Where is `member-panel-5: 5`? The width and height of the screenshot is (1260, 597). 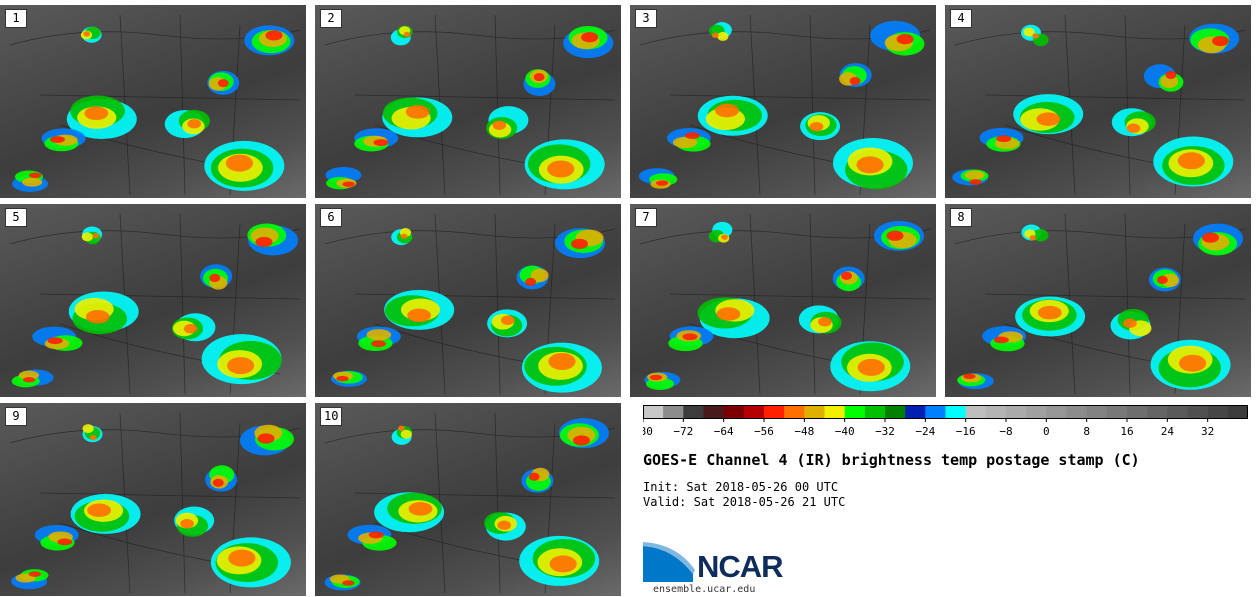
member-panel-5: 5 is located at coordinates (153, 300).